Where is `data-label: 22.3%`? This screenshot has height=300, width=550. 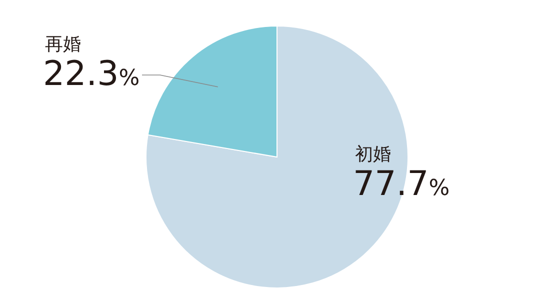 data-label: 22.3% is located at coordinates (91, 74).